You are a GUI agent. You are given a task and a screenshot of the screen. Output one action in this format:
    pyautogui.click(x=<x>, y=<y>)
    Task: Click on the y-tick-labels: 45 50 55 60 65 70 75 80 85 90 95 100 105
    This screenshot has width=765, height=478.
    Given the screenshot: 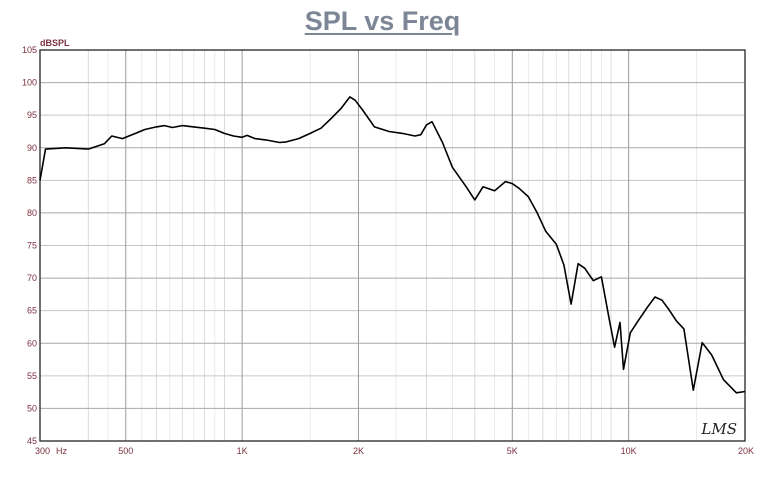 What is the action you would take?
    pyautogui.click(x=29, y=245)
    